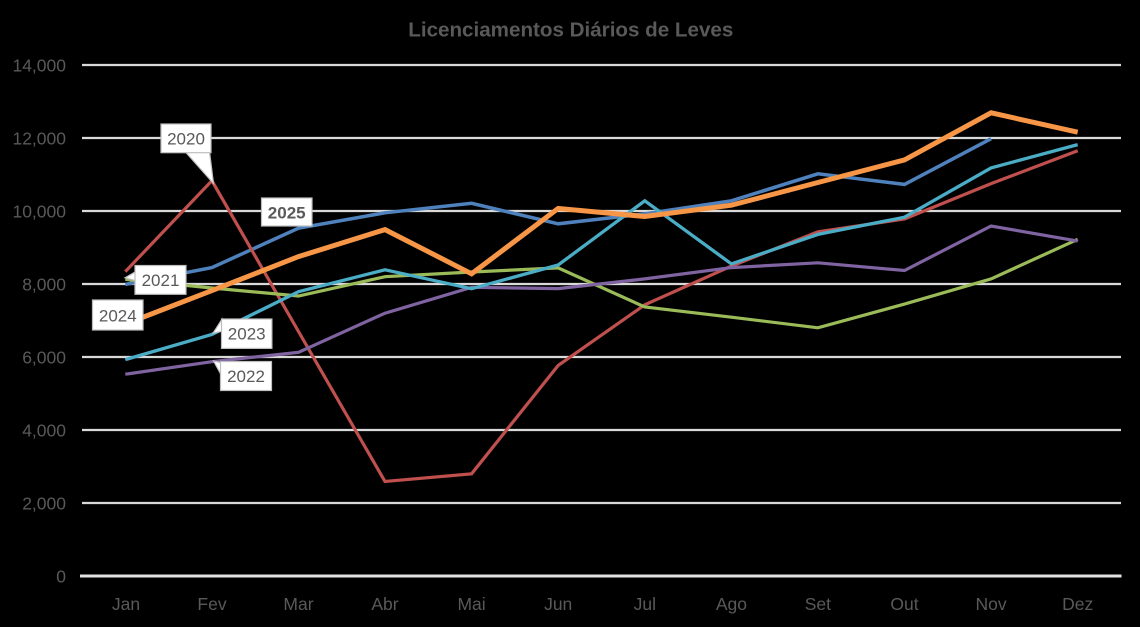  What do you see at coordinates (44, 285) in the screenshot?
I see `svg-text: 8,000` at bounding box center [44, 285].